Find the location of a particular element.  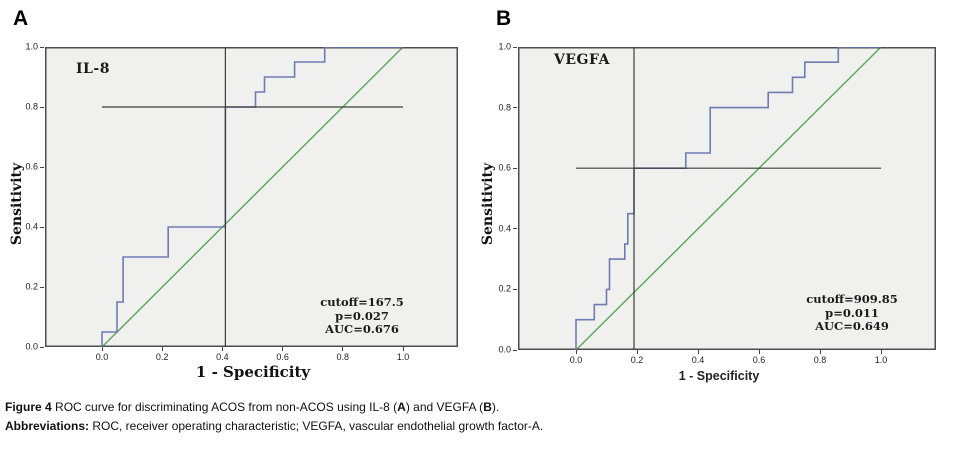

x-axis-title-b: 1 - Specificity is located at coordinates (719, 376).